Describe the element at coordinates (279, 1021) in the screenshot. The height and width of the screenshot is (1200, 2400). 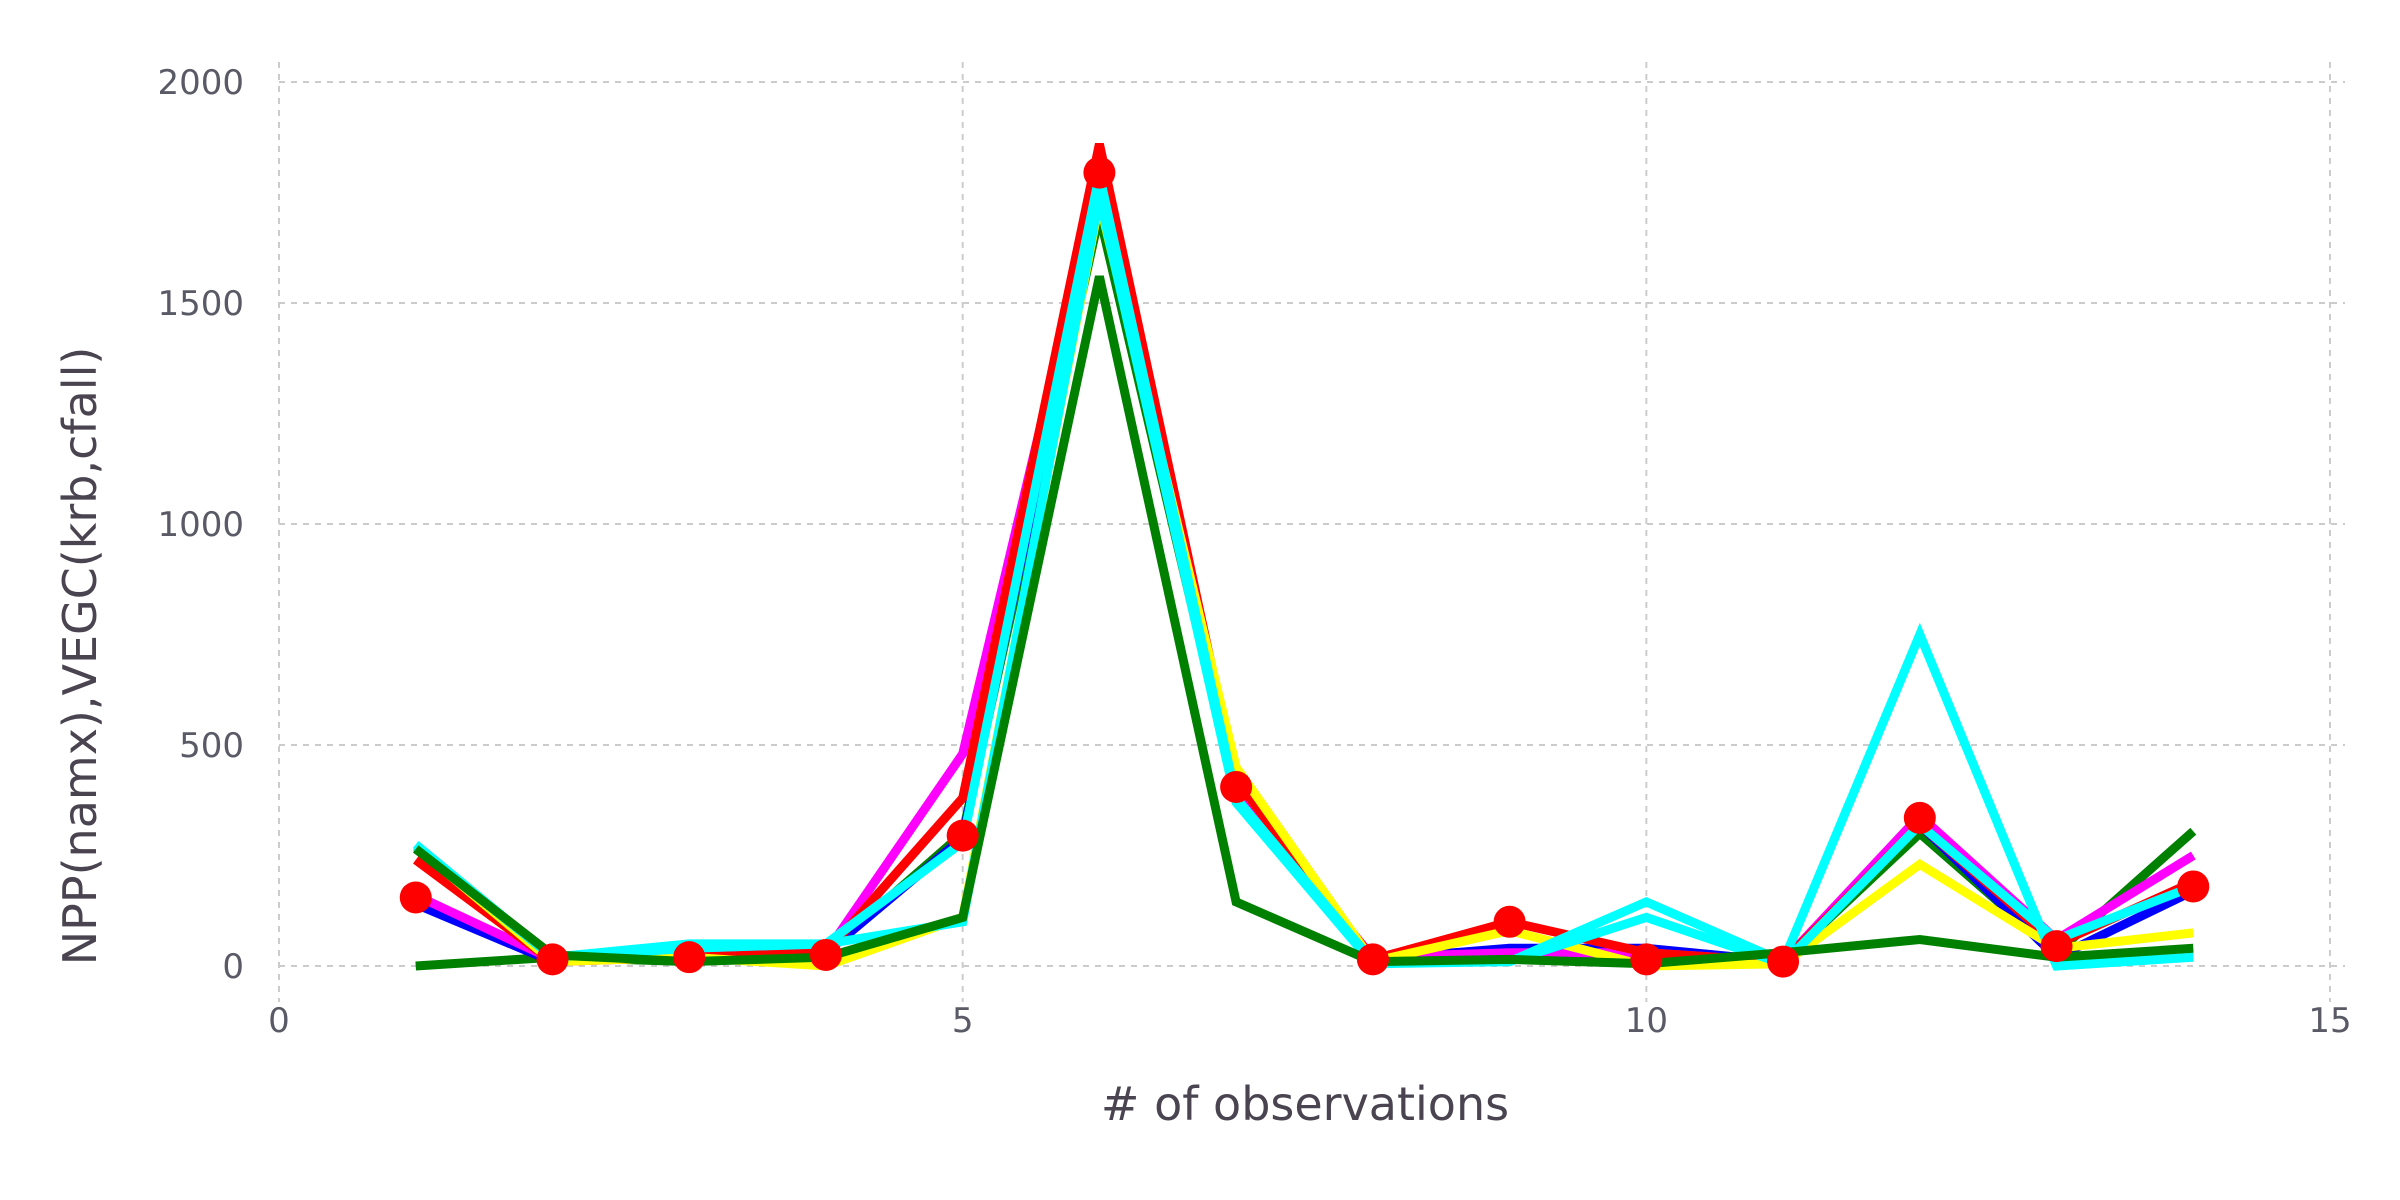
I see `x-tick-label: 0` at that location.